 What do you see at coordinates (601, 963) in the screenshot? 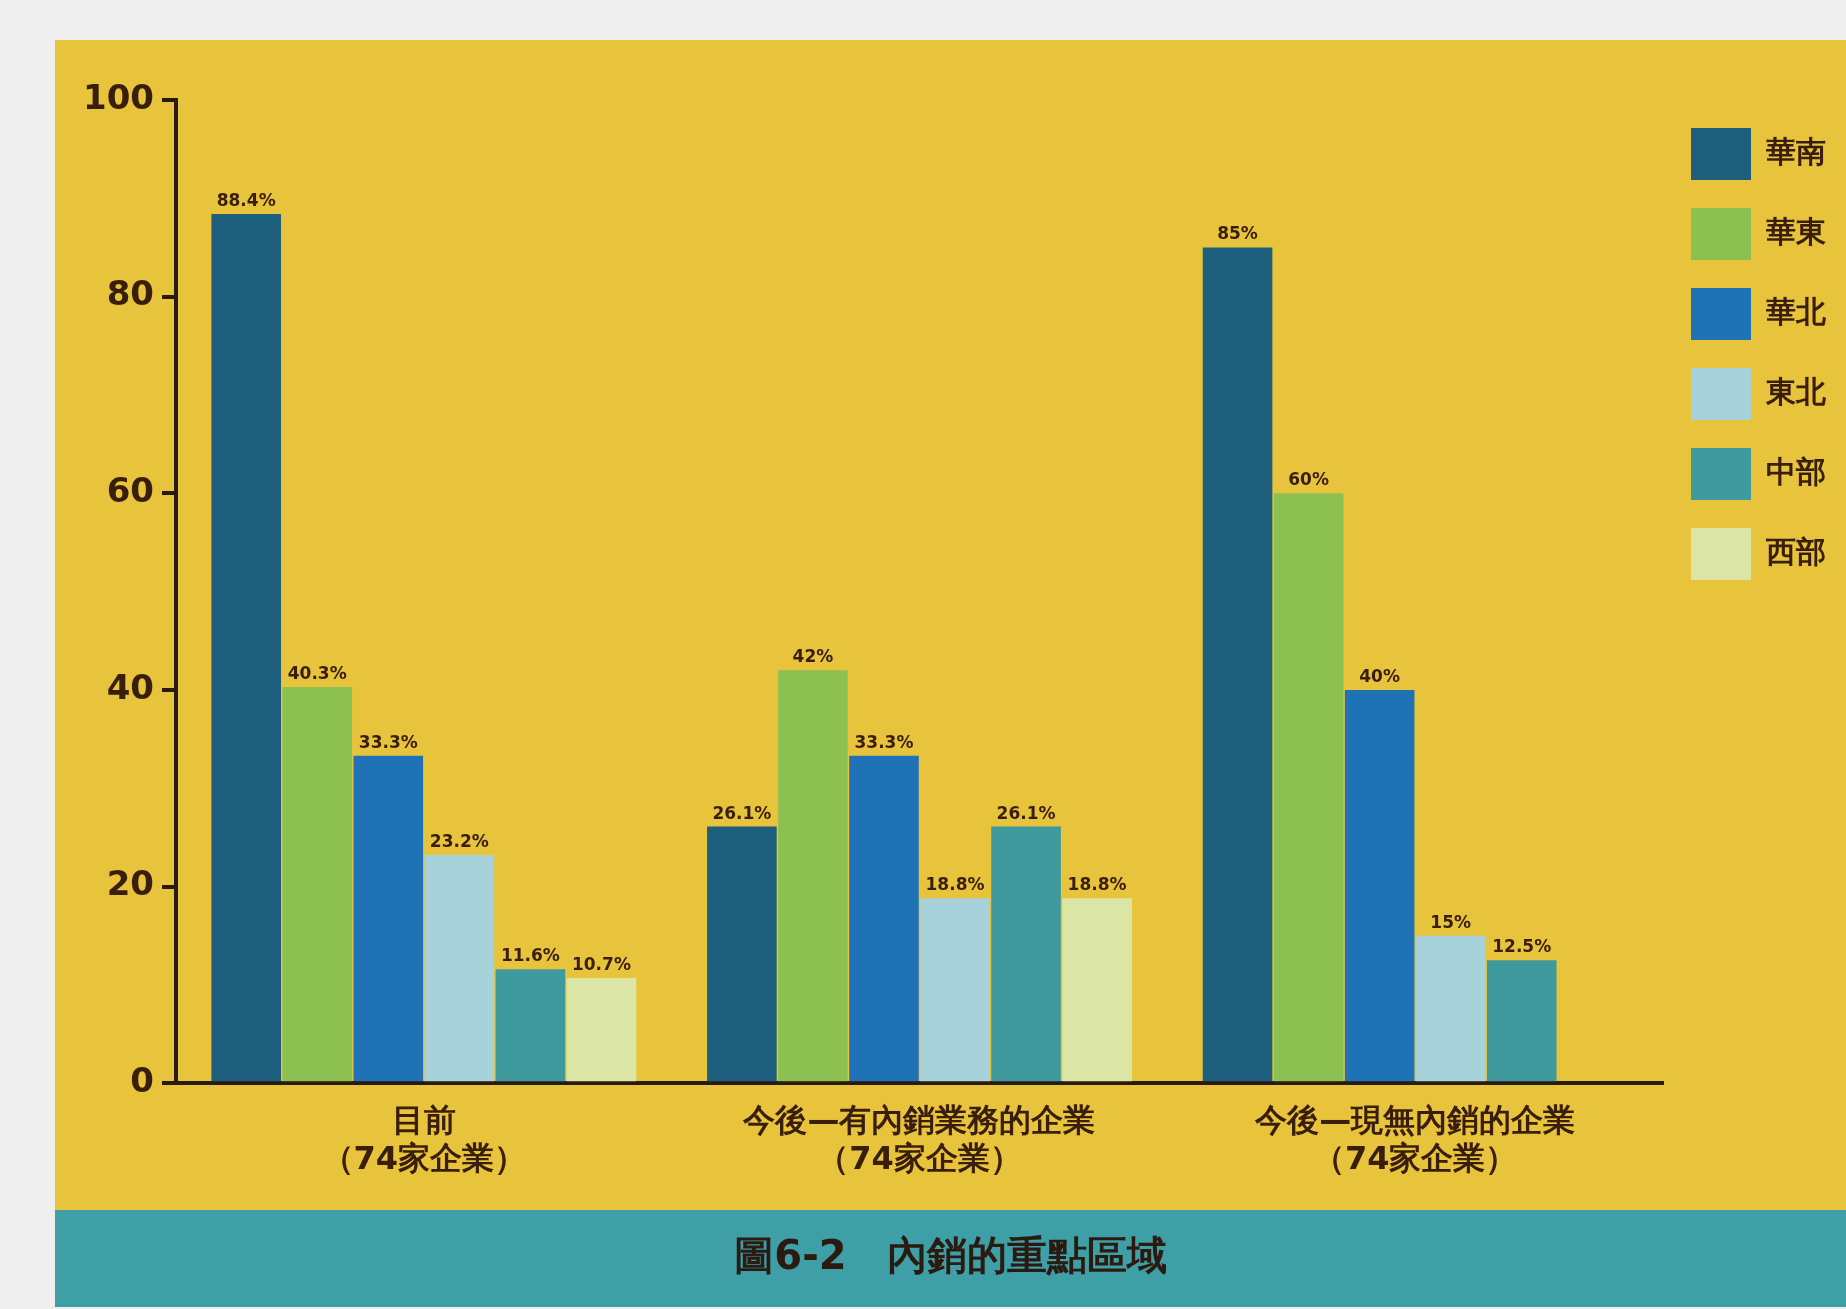
I see `data-label: 10.7%` at bounding box center [601, 963].